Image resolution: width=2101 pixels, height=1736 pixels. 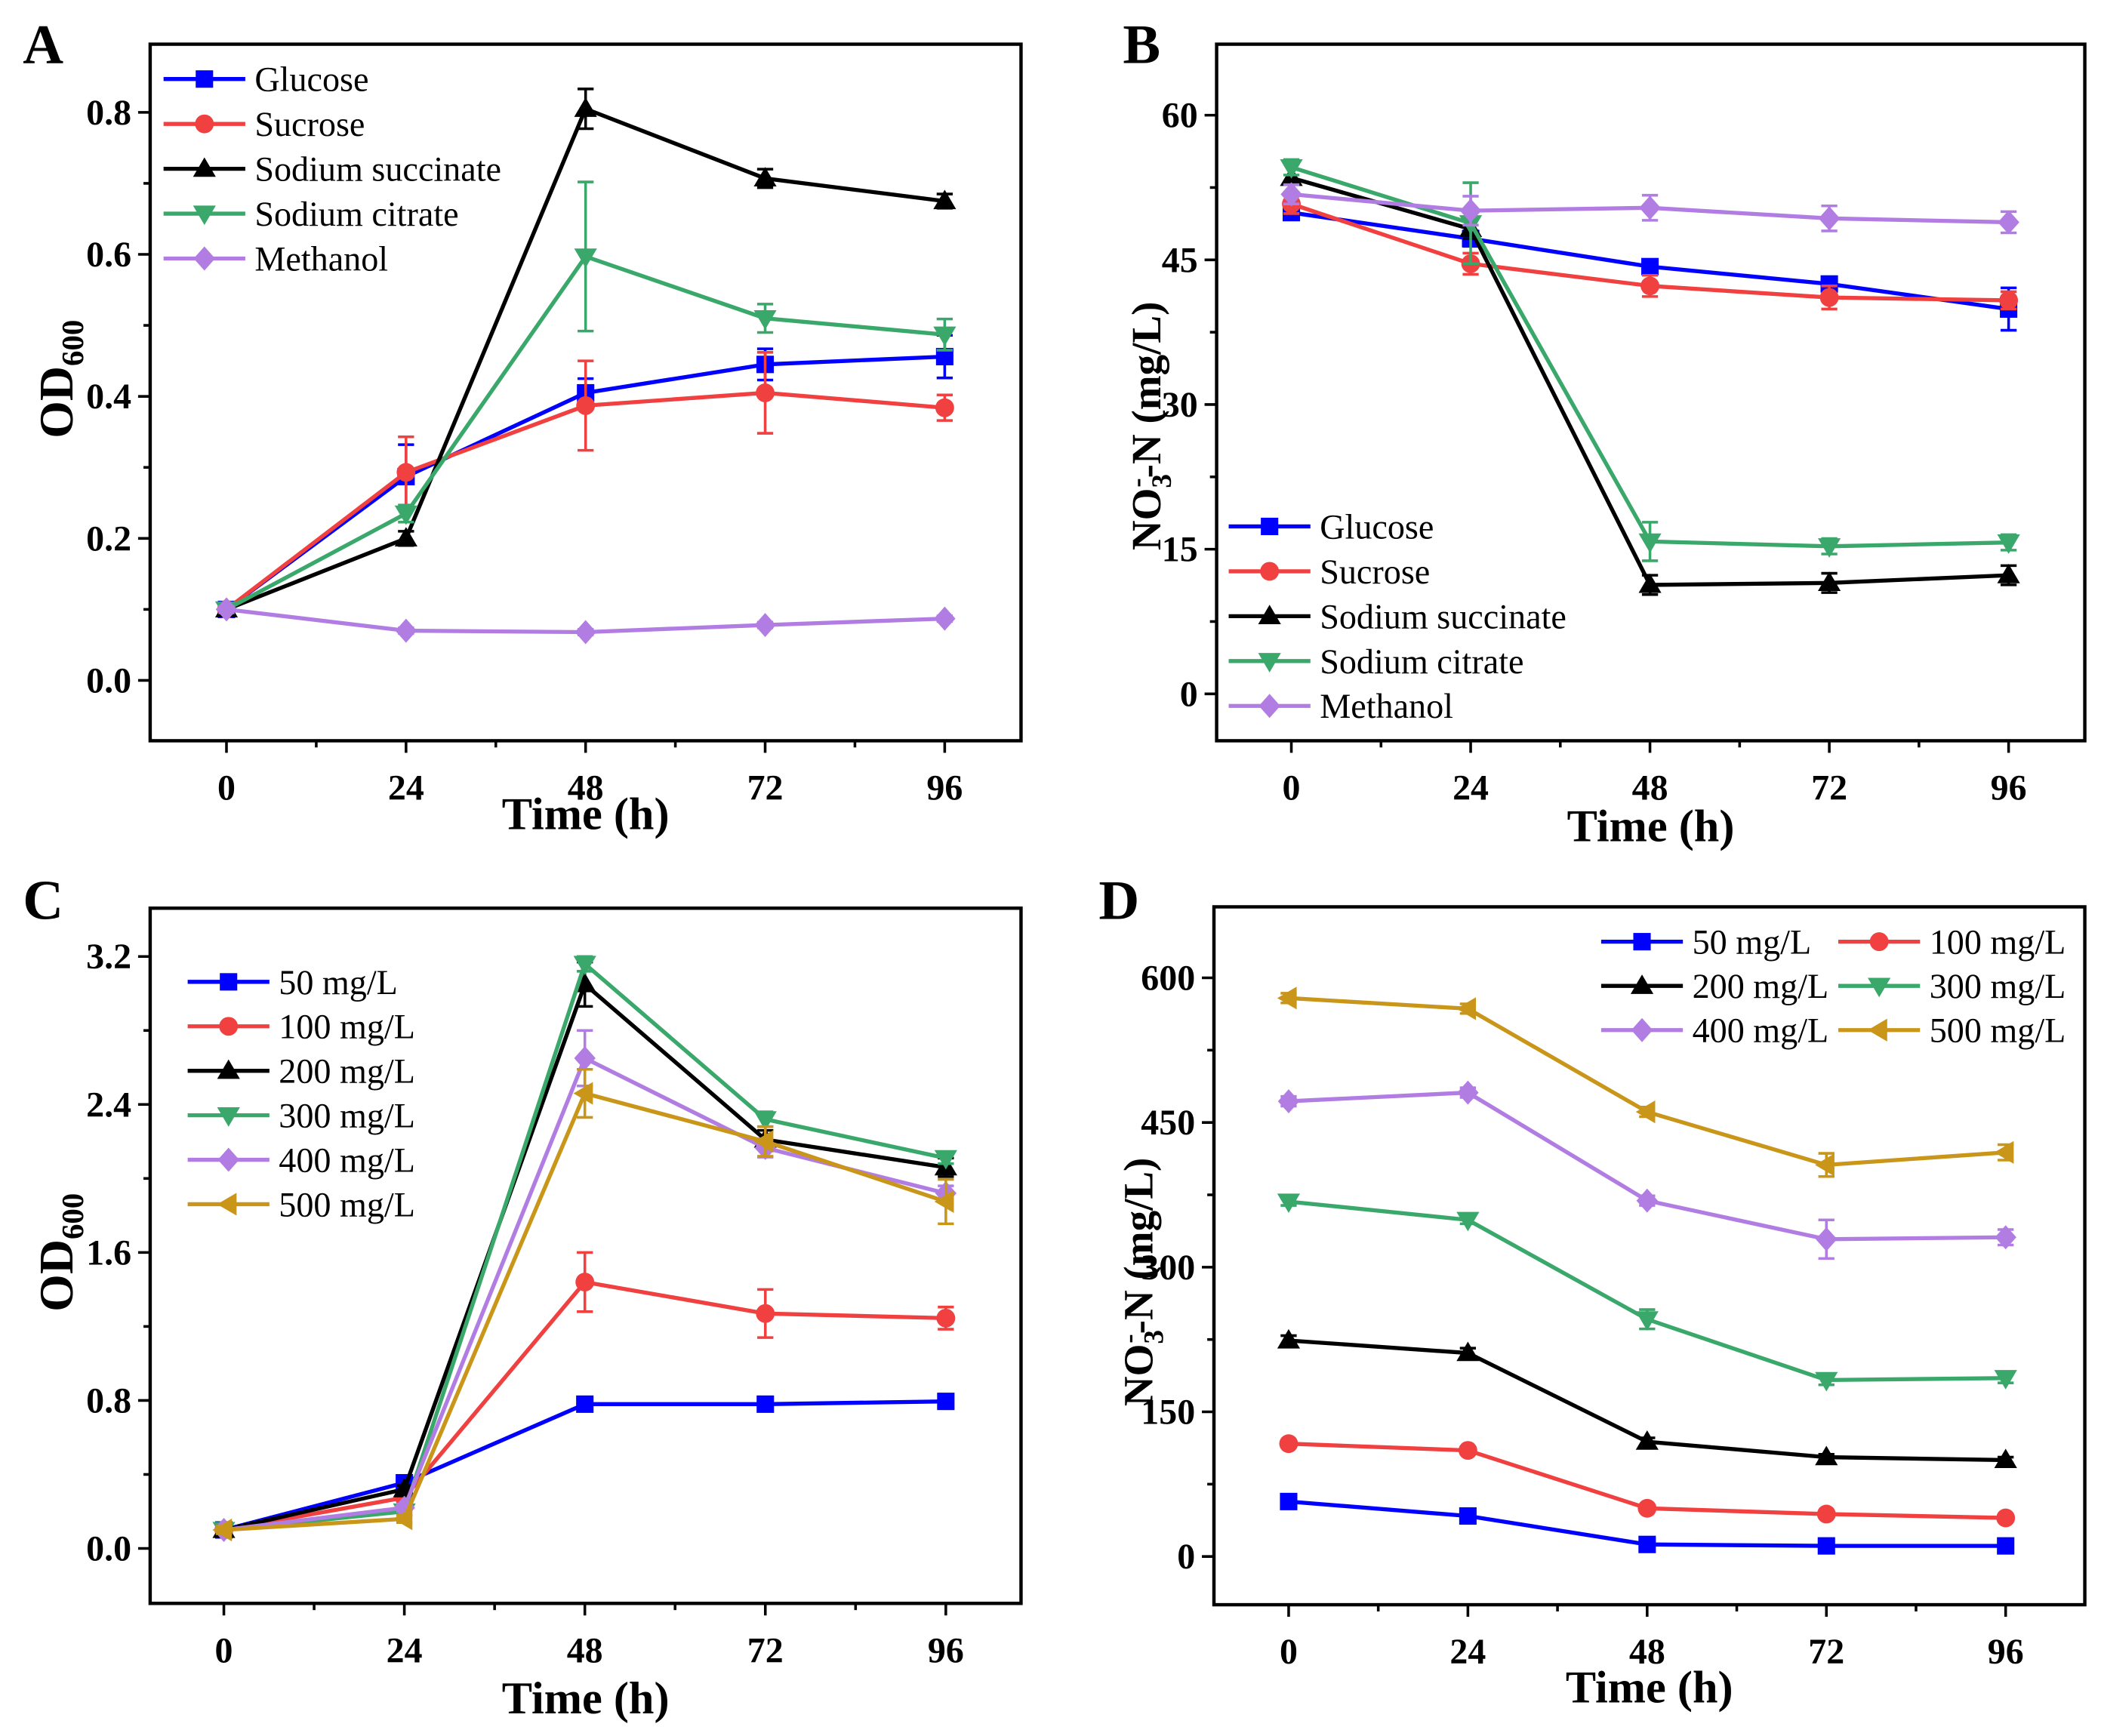 What do you see at coordinates (264, 124) in the screenshot?
I see `legend-entry-sucrose: Sucrose` at bounding box center [264, 124].